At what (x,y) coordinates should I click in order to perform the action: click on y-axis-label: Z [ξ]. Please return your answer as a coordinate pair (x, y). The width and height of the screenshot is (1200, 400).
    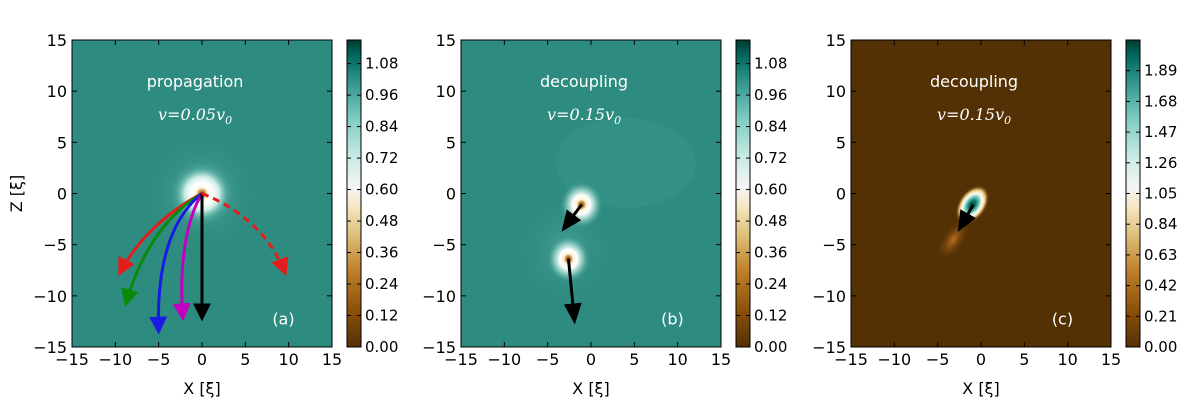
    Looking at the image, I should click on (16, 193).